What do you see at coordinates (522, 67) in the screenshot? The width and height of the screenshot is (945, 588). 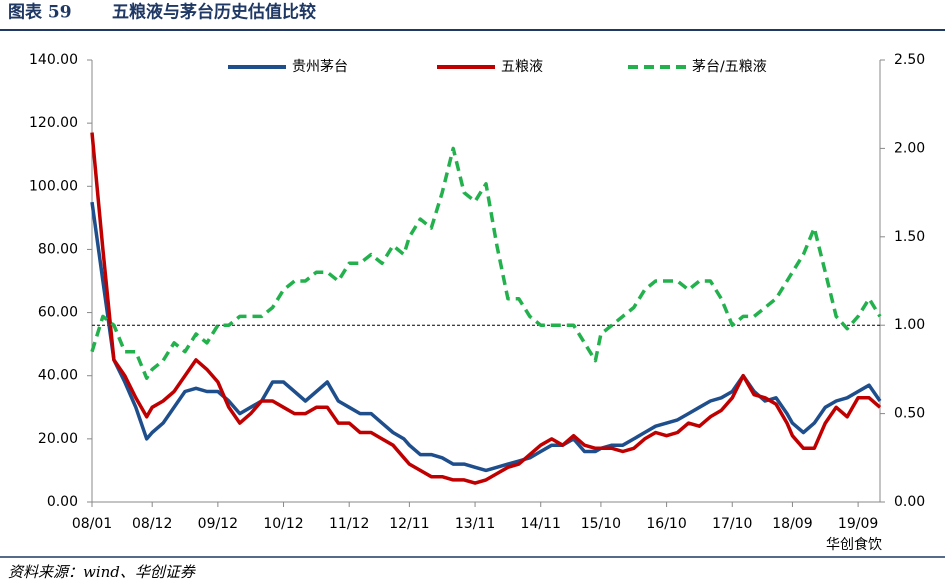 I see `legend-label: 五粮液` at bounding box center [522, 67].